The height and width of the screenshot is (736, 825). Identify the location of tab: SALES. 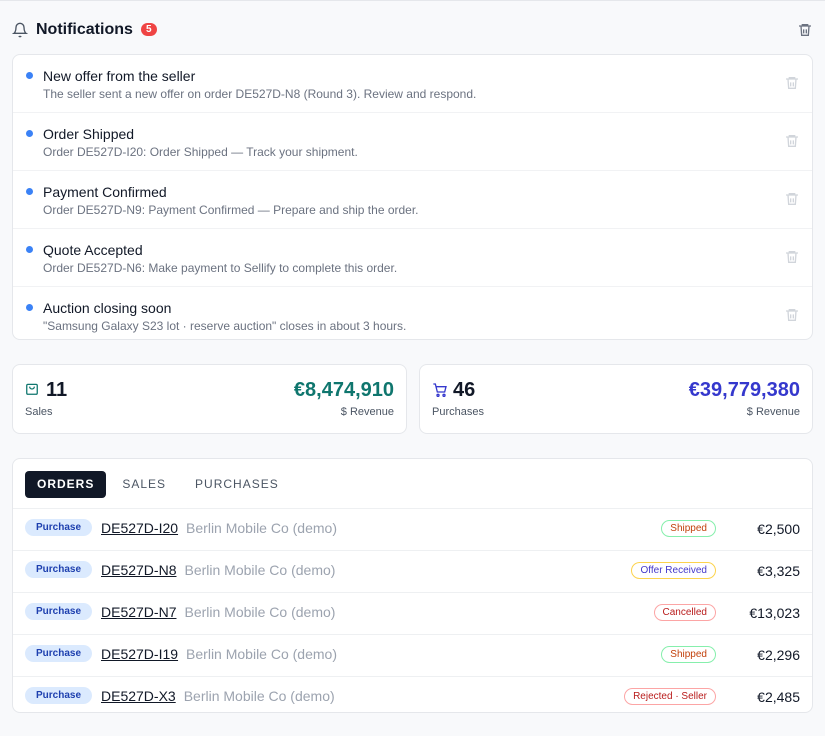
(144, 484).